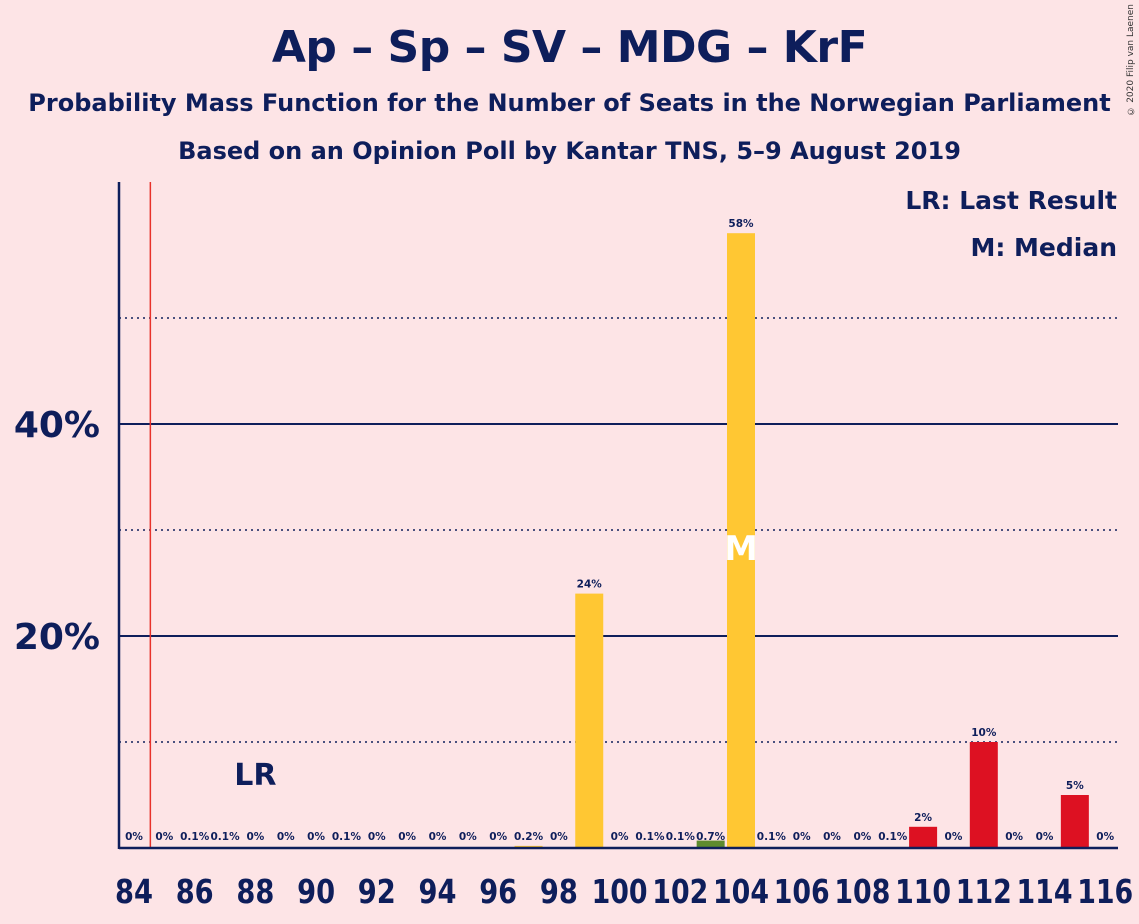 Image resolution: width=1139 pixels, height=924 pixels. I want to click on value-label-100: 0%, so click(620, 837).